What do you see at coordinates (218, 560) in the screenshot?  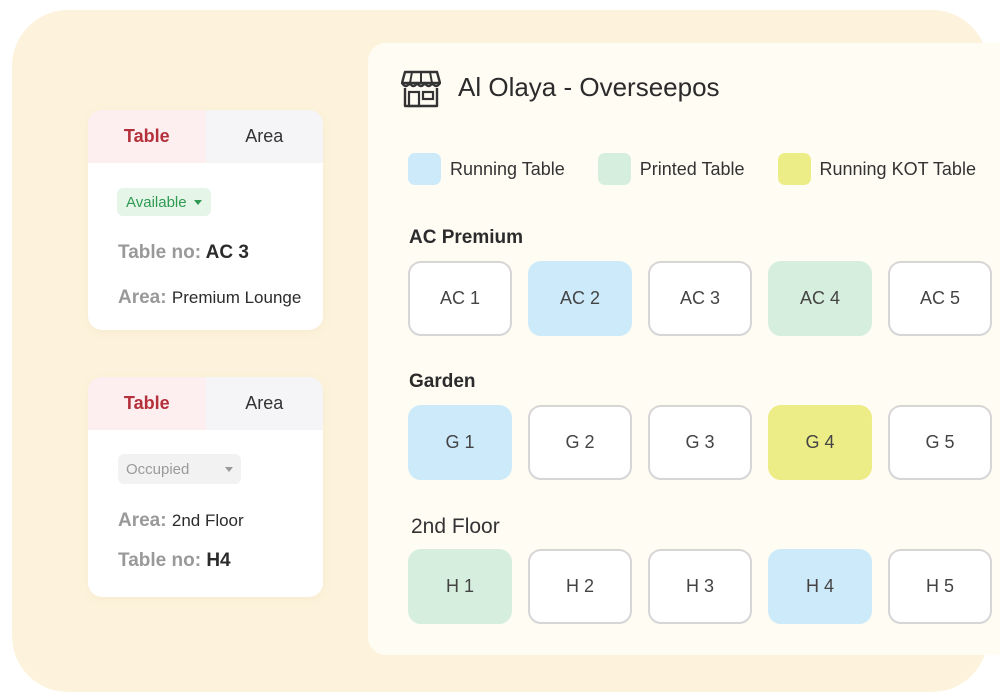 I see `table-number-value: H4` at bounding box center [218, 560].